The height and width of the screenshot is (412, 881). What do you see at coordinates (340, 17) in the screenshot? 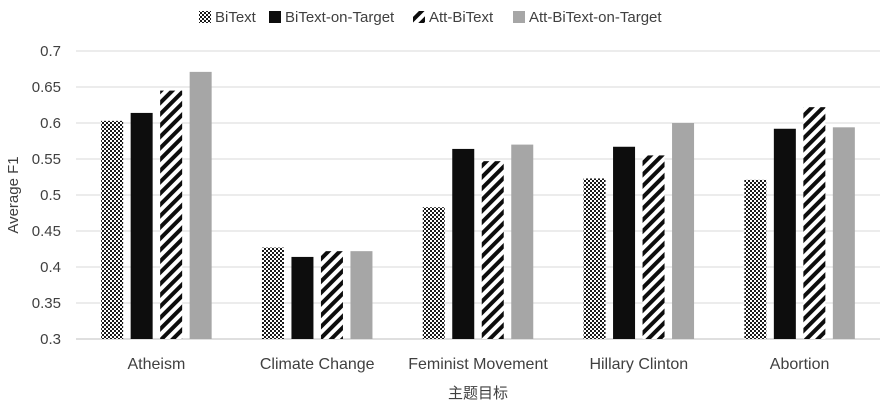
I see `legend-label: BiText-on-Target` at bounding box center [340, 17].